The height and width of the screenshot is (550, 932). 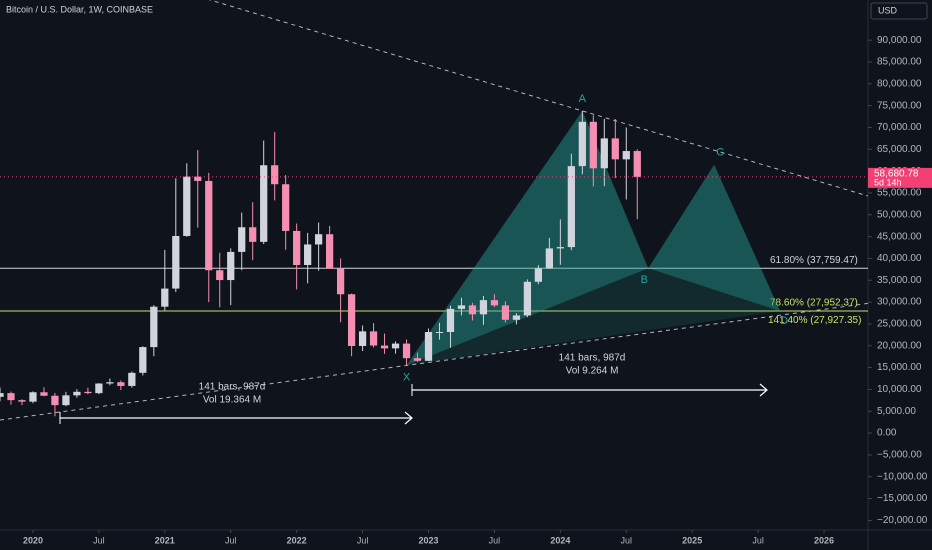 What do you see at coordinates (79, 9) in the screenshot?
I see `chart-title: Bitcoin / U.S. Dollar, 1W, COINBASE` at bounding box center [79, 9].